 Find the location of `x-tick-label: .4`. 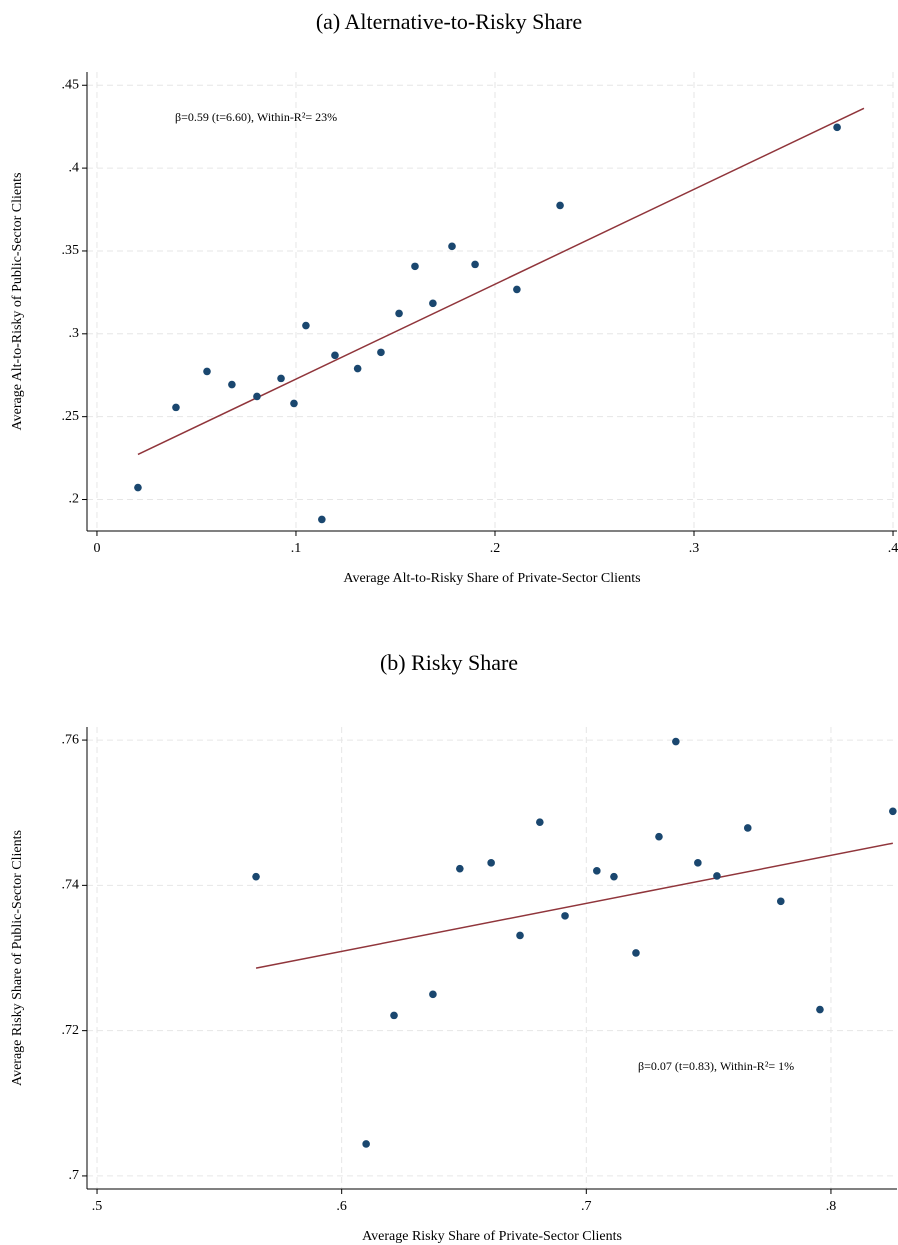

x-tick-label: .4 is located at coordinates (893, 548).